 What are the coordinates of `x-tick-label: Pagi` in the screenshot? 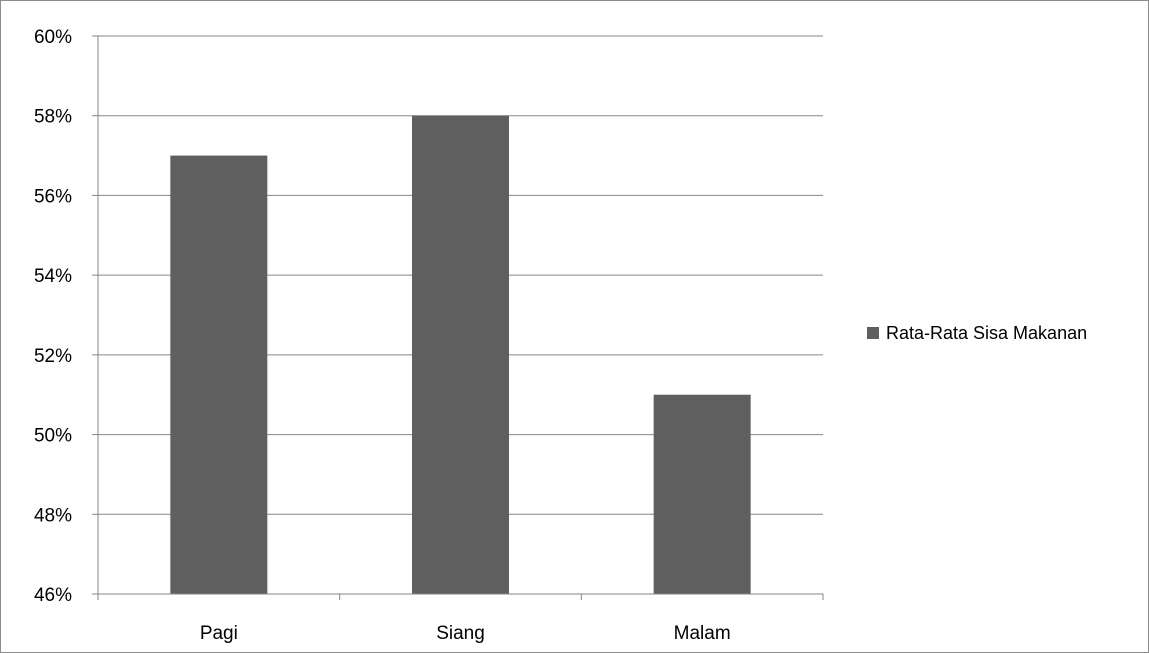 It's located at (219, 633).